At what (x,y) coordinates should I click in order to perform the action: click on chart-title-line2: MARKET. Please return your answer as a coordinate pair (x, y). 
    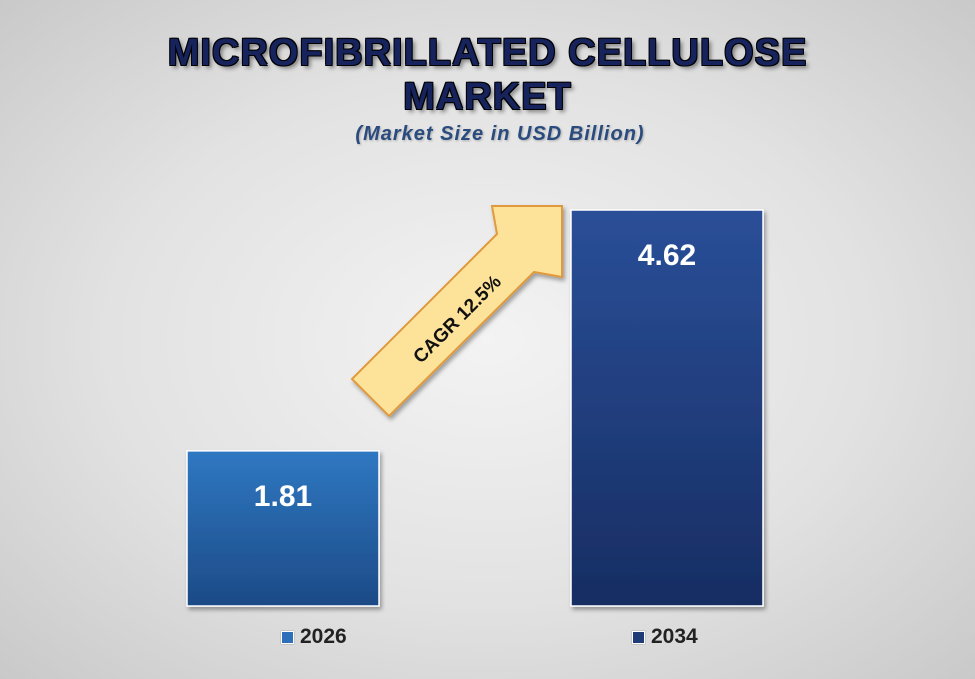
    Looking at the image, I should click on (487, 97).